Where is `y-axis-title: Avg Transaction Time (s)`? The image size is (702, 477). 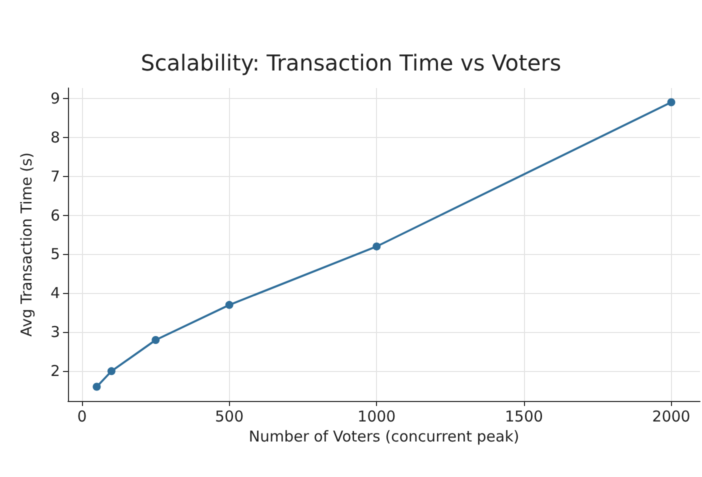
y-axis-title: Avg Transaction Time (s) is located at coordinates (27, 244).